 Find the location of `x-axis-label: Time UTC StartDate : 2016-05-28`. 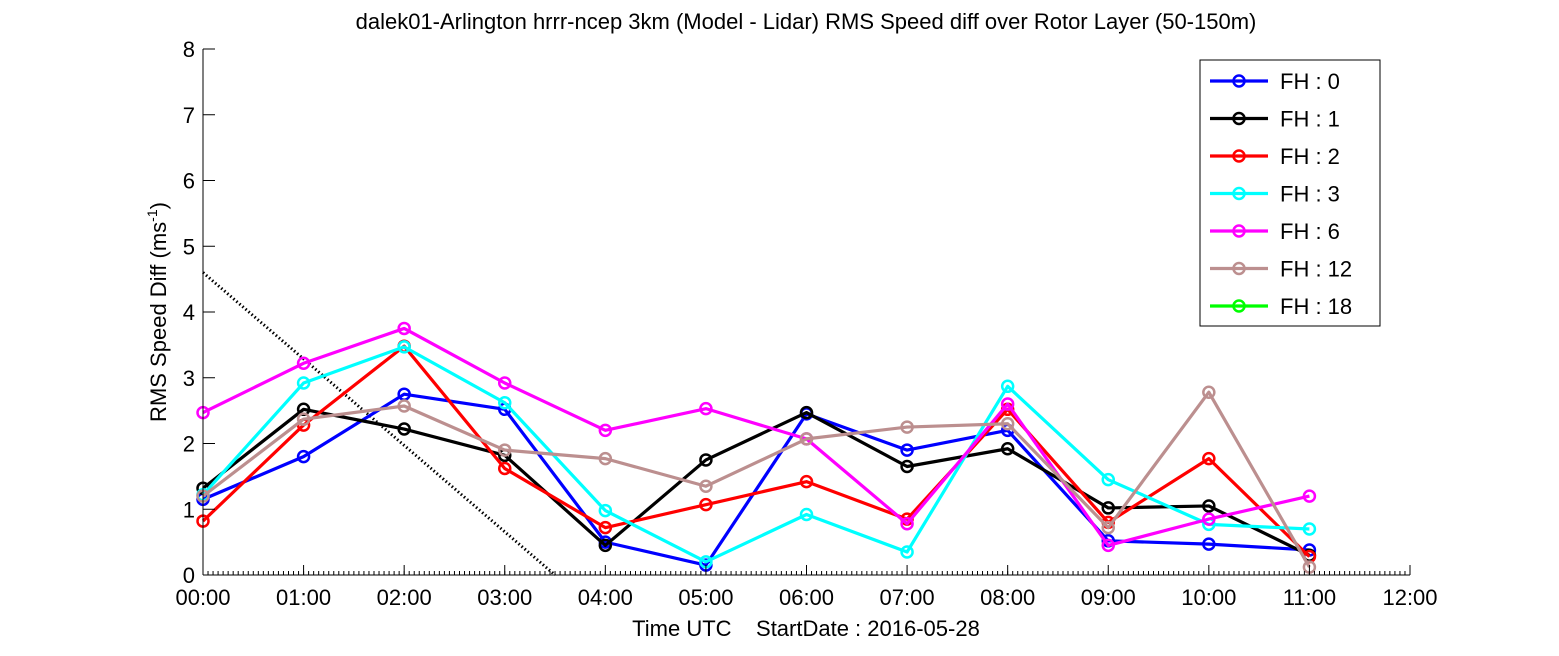

x-axis-label: Time UTC StartDate : 2016-05-28 is located at coordinates (806, 628).